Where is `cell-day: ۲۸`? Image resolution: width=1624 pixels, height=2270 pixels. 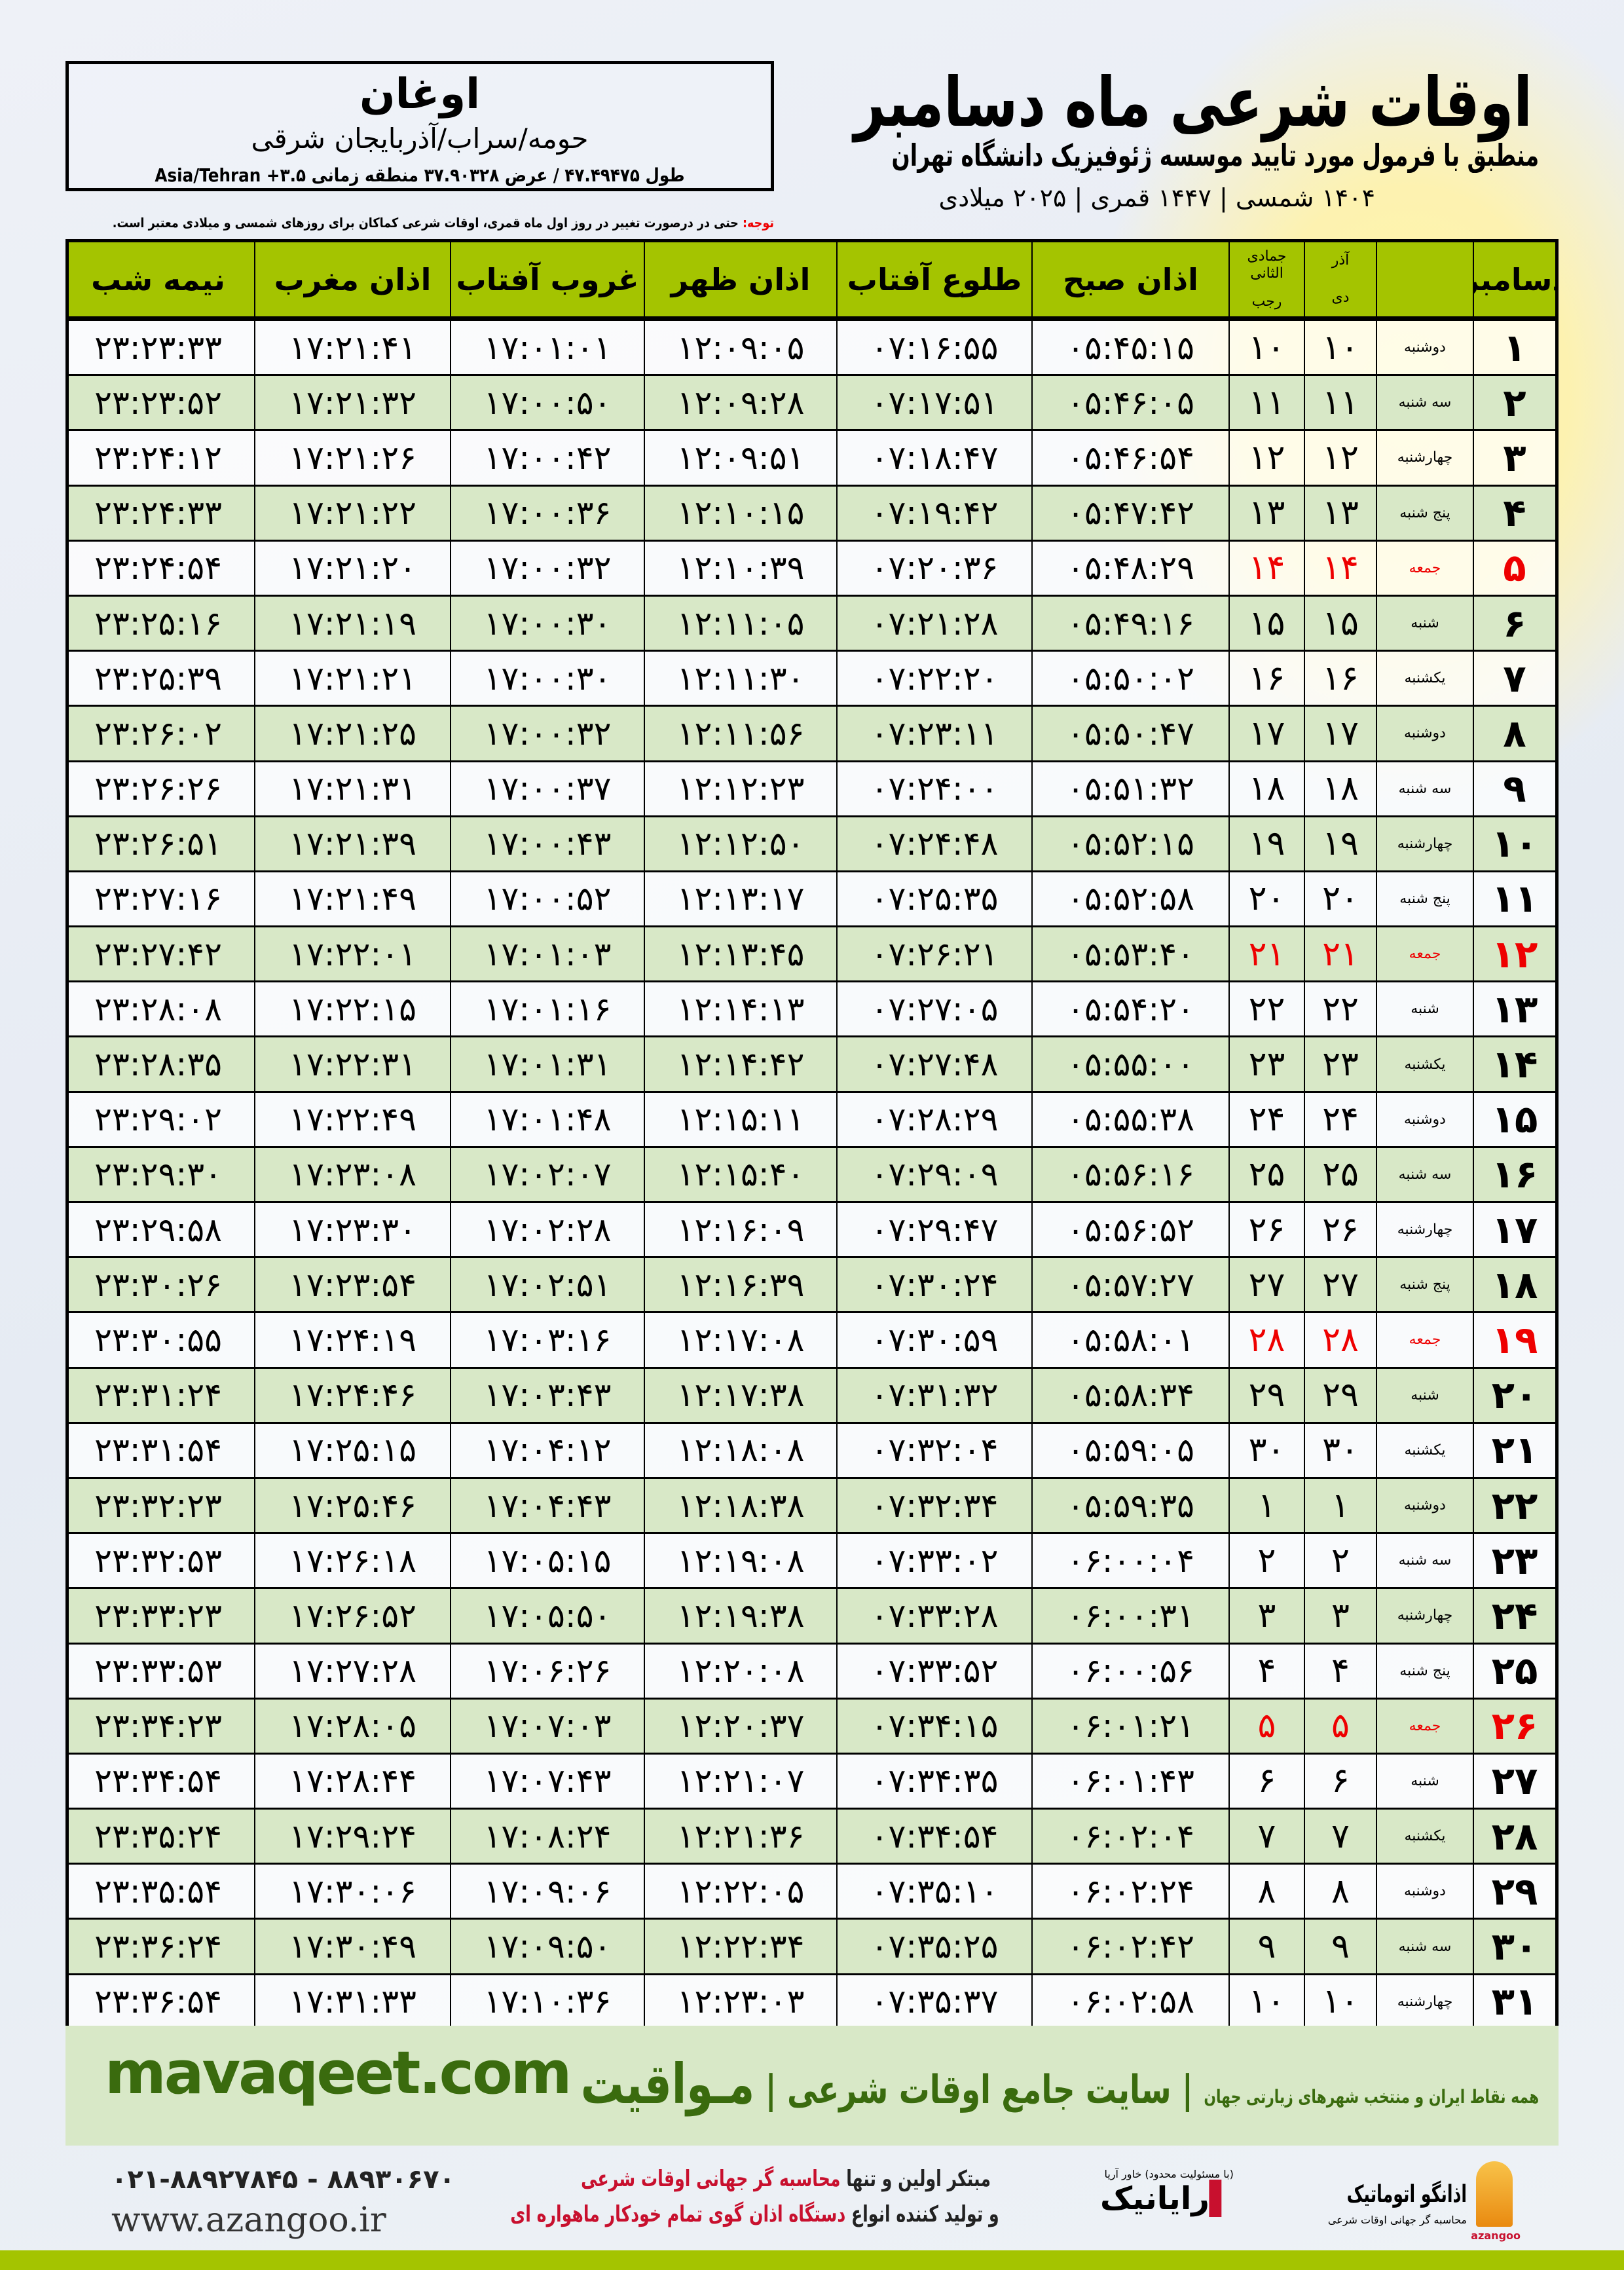 cell-day: ۲۸ is located at coordinates (1514, 1836).